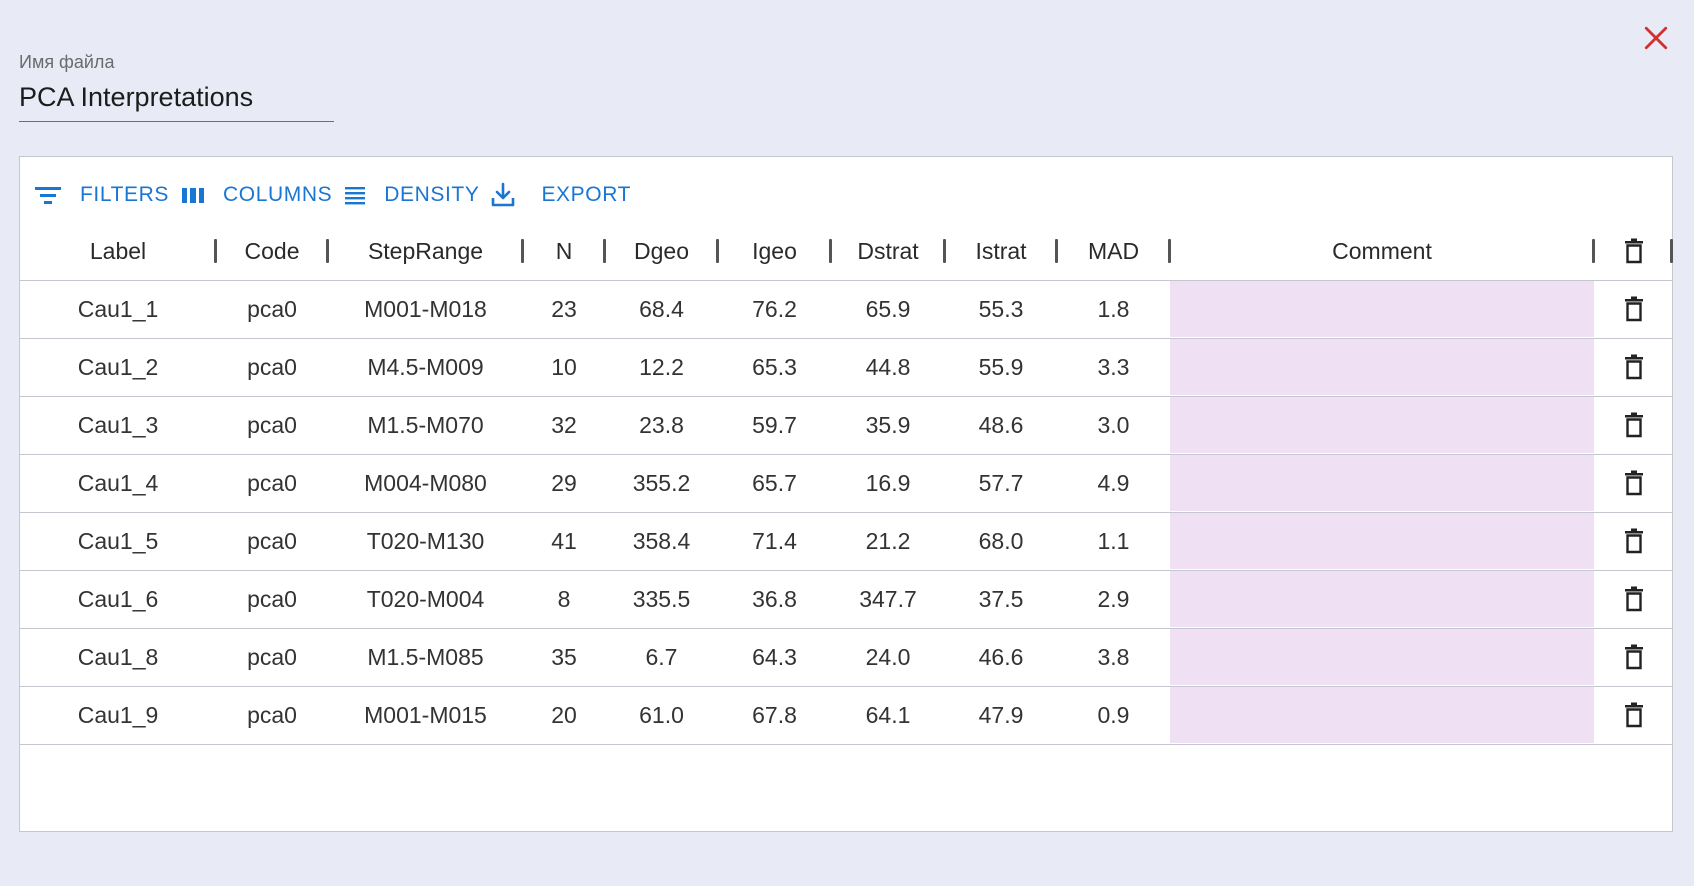 The height and width of the screenshot is (886, 1694). I want to click on cell-mad: 3.8, so click(1113, 656).